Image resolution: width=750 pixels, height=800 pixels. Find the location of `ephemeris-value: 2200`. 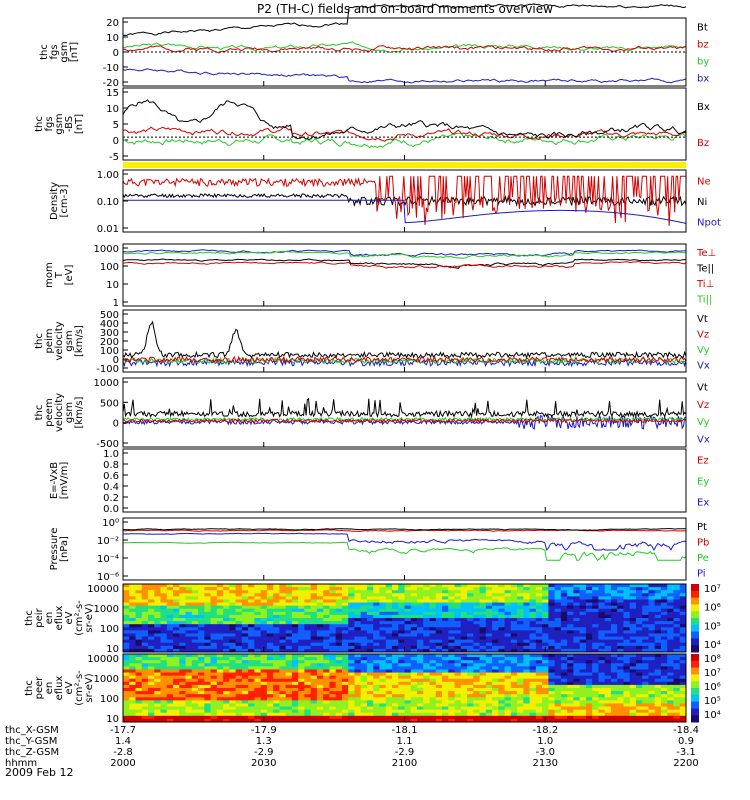

ephemeris-value: 2200 is located at coordinates (685, 763).